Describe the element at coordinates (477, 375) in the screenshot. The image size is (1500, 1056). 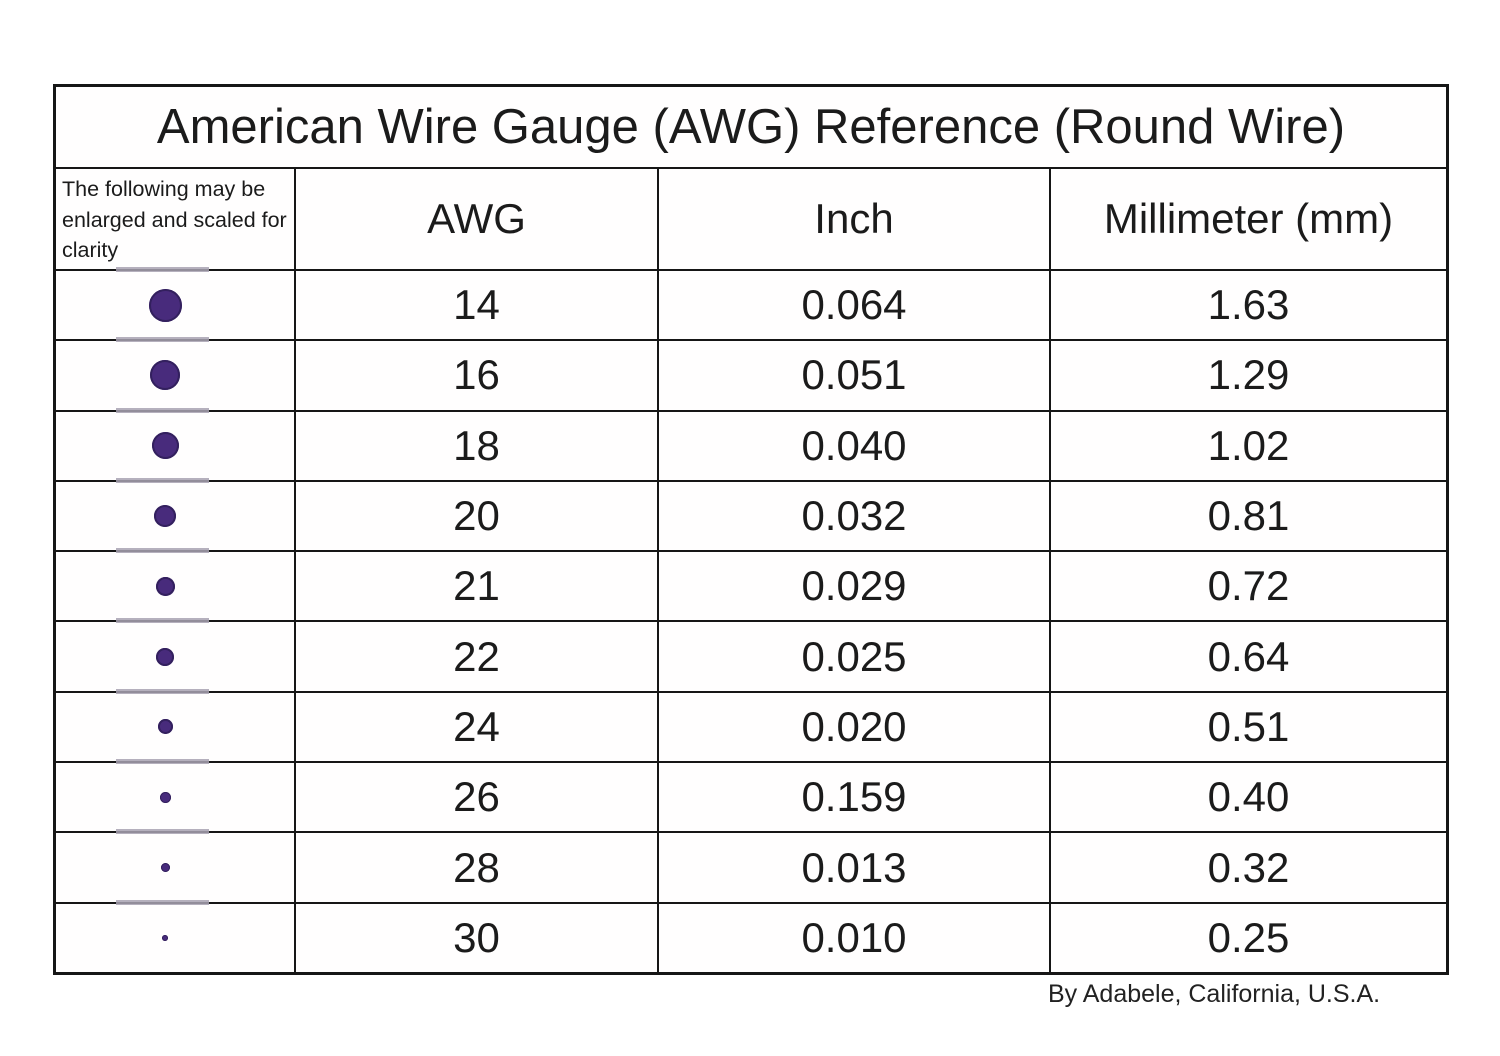
I see `awg-value: 16` at that location.